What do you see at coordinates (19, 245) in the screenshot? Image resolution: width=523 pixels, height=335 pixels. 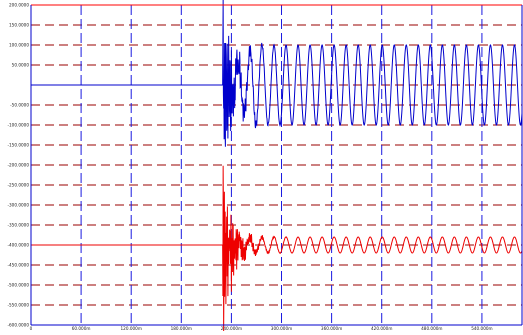 I see `y-tick-label: -400.0000` at bounding box center [19, 245].